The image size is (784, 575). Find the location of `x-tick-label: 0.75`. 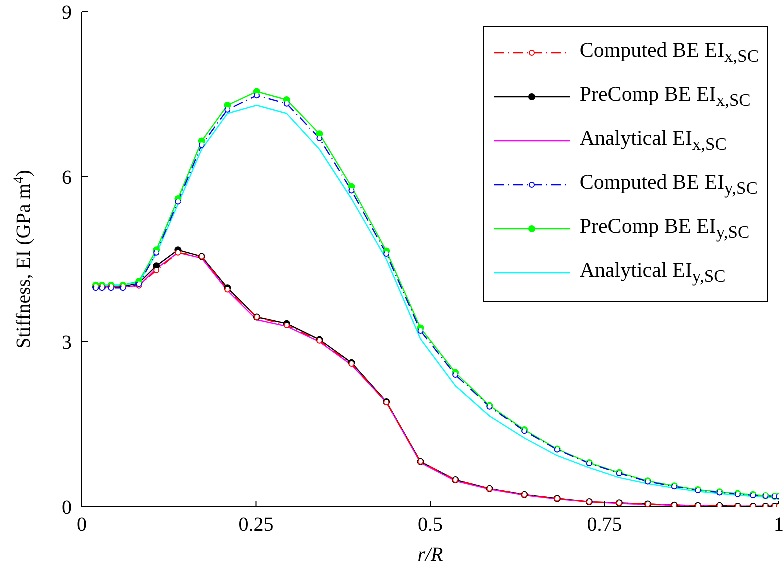

x-tick-label: 0.75 is located at coordinates (604, 525).